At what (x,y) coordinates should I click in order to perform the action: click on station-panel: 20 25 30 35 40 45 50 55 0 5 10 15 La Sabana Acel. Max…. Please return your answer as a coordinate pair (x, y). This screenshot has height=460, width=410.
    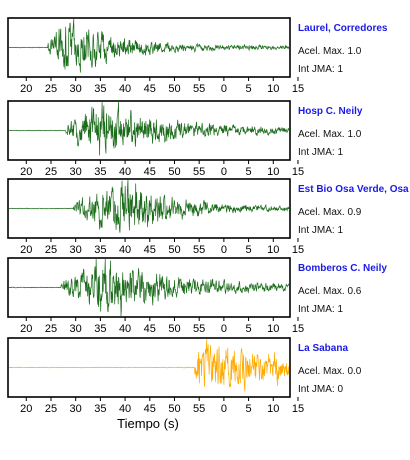
    Looking at the image, I should click on (184, 376).